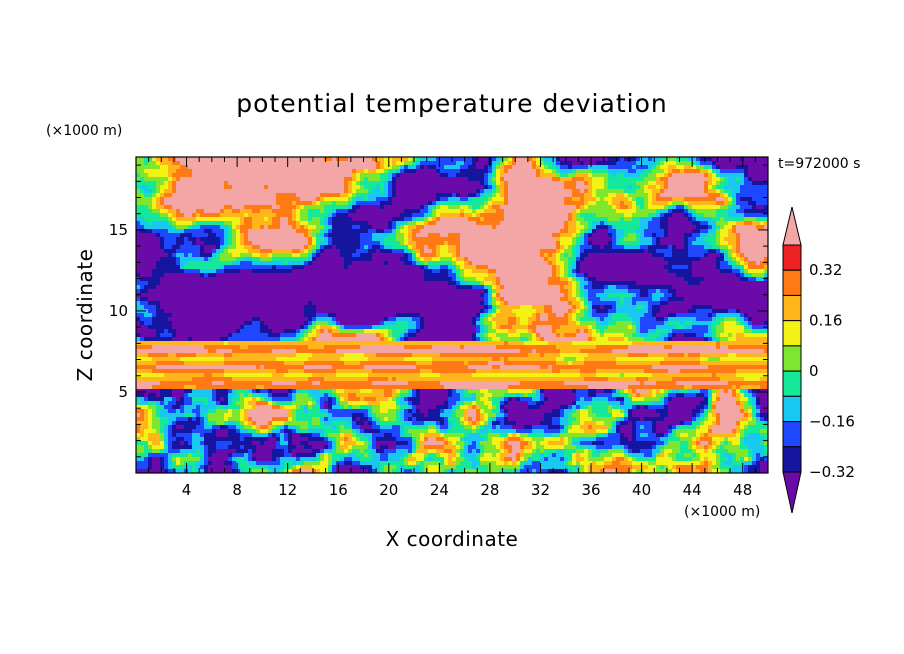 Image resolution: width=904 pixels, height=654 pixels. I want to click on colorbar-extend-min, so click(792, 492).